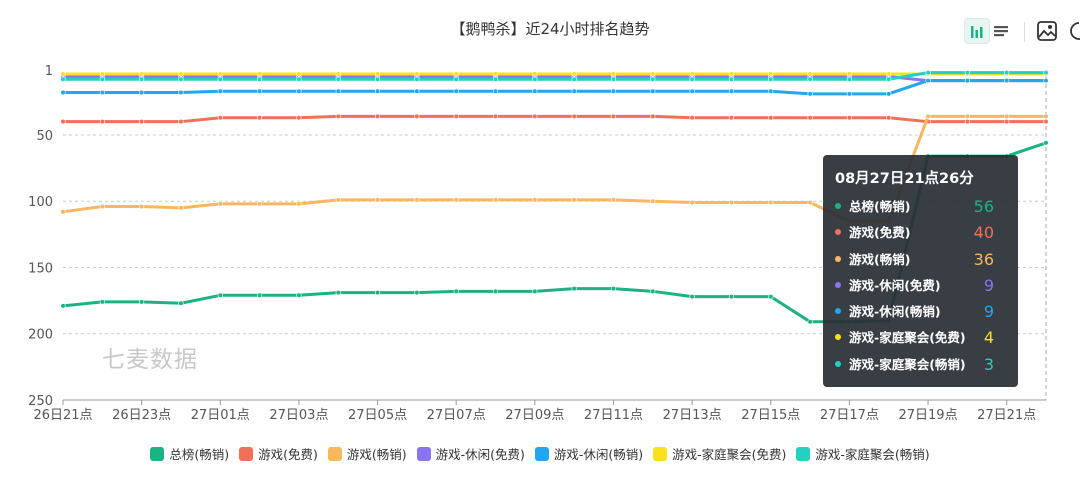  What do you see at coordinates (189, 453) in the screenshot?
I see `legend-item: 总榜(畅销)` at bounding box center [189, 453].